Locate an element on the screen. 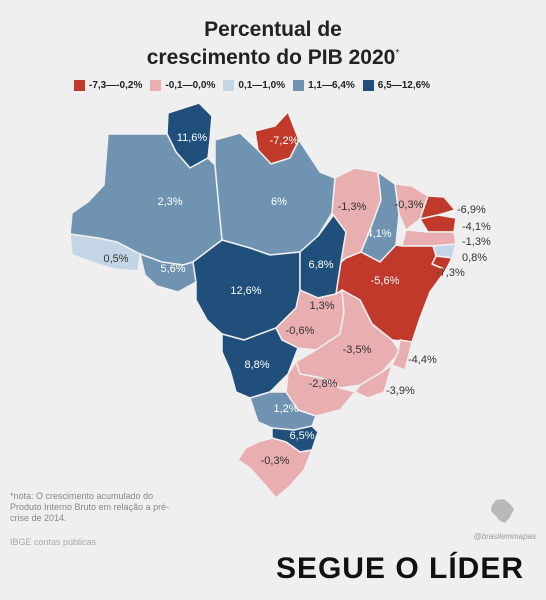  state-acre is located at coordinates (105, 252).